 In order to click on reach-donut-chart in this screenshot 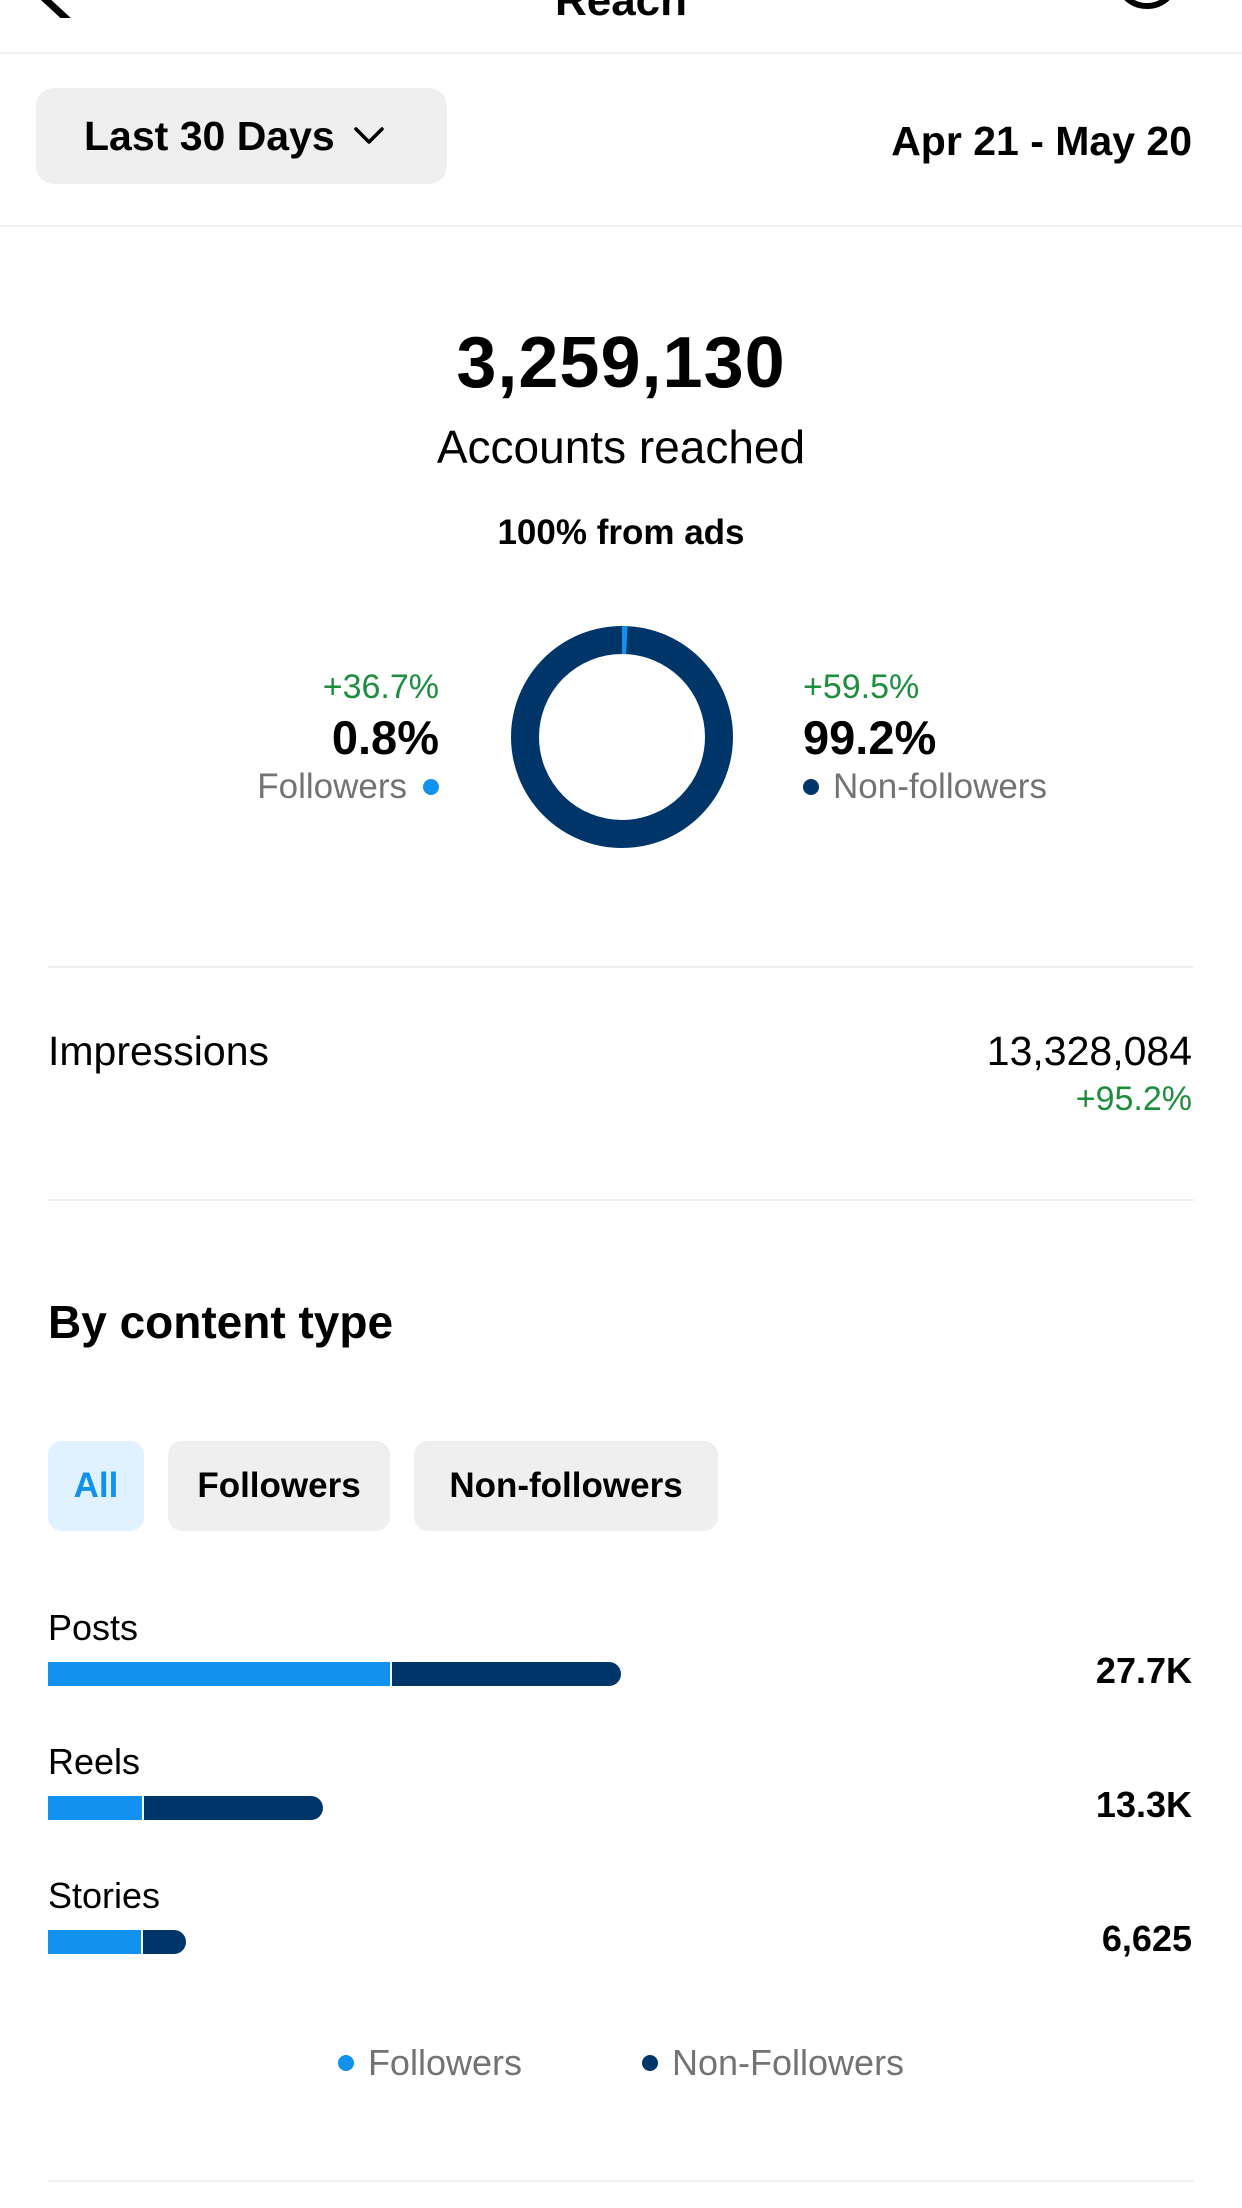, I will do `click(622, 737)`.